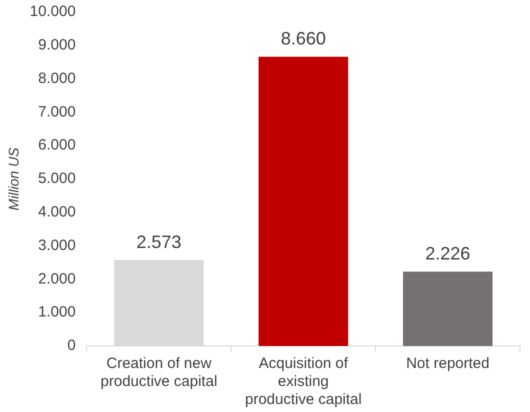  Describe the element at coordinates (71, 345) in the screenshot. I see `y-tick-label: 0` at that location.